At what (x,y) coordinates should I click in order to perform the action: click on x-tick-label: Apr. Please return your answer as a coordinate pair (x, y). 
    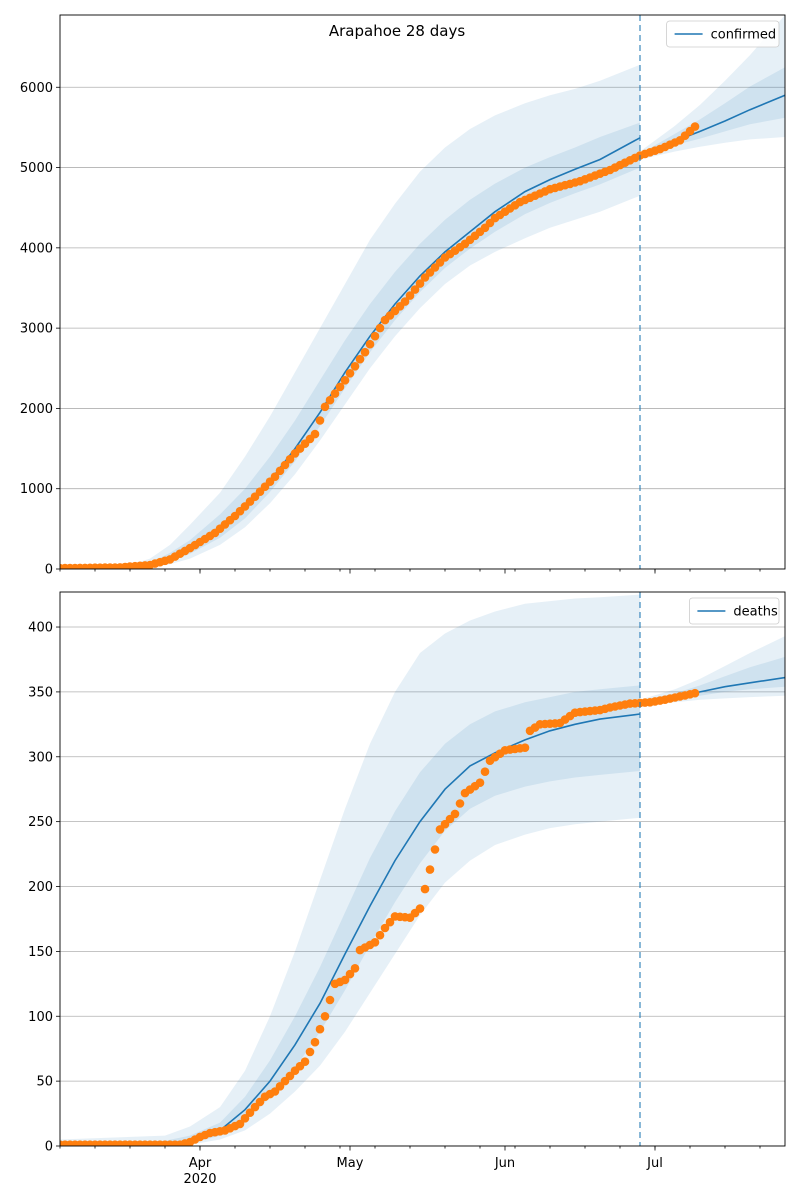
    Looking at the image, I should click on (200, 1163).